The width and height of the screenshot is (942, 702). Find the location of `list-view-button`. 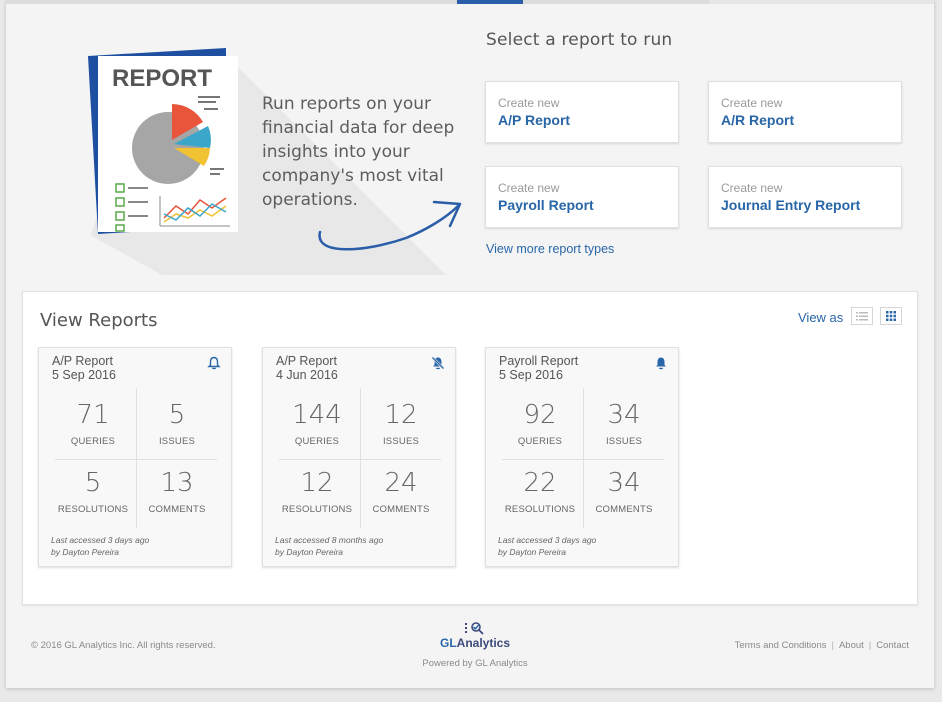

list-view-button is located at coordinates (862, 316).